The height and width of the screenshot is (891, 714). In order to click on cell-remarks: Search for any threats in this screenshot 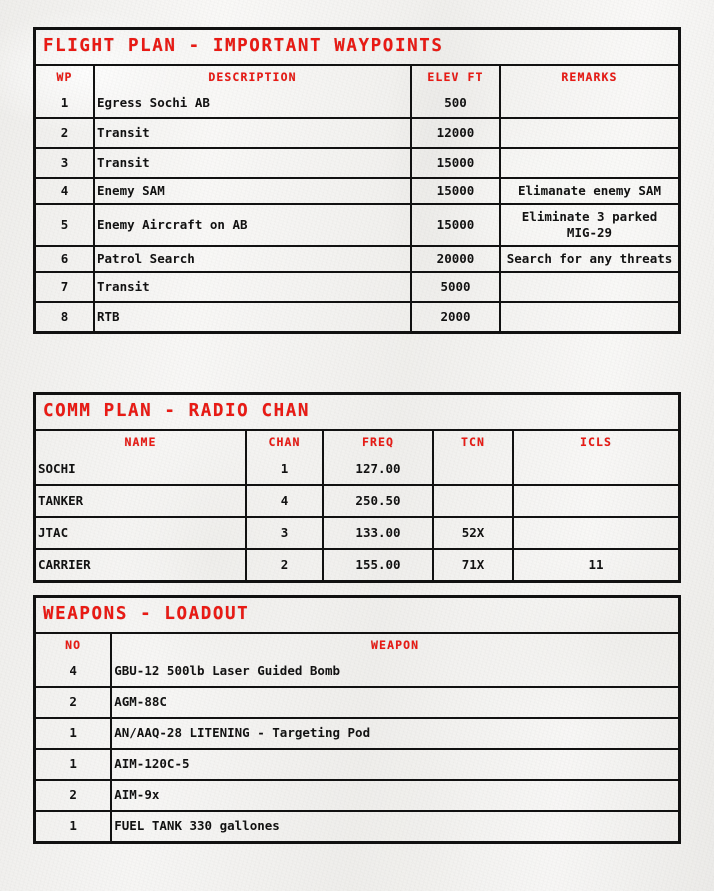, I will do `click(588, 258)`.